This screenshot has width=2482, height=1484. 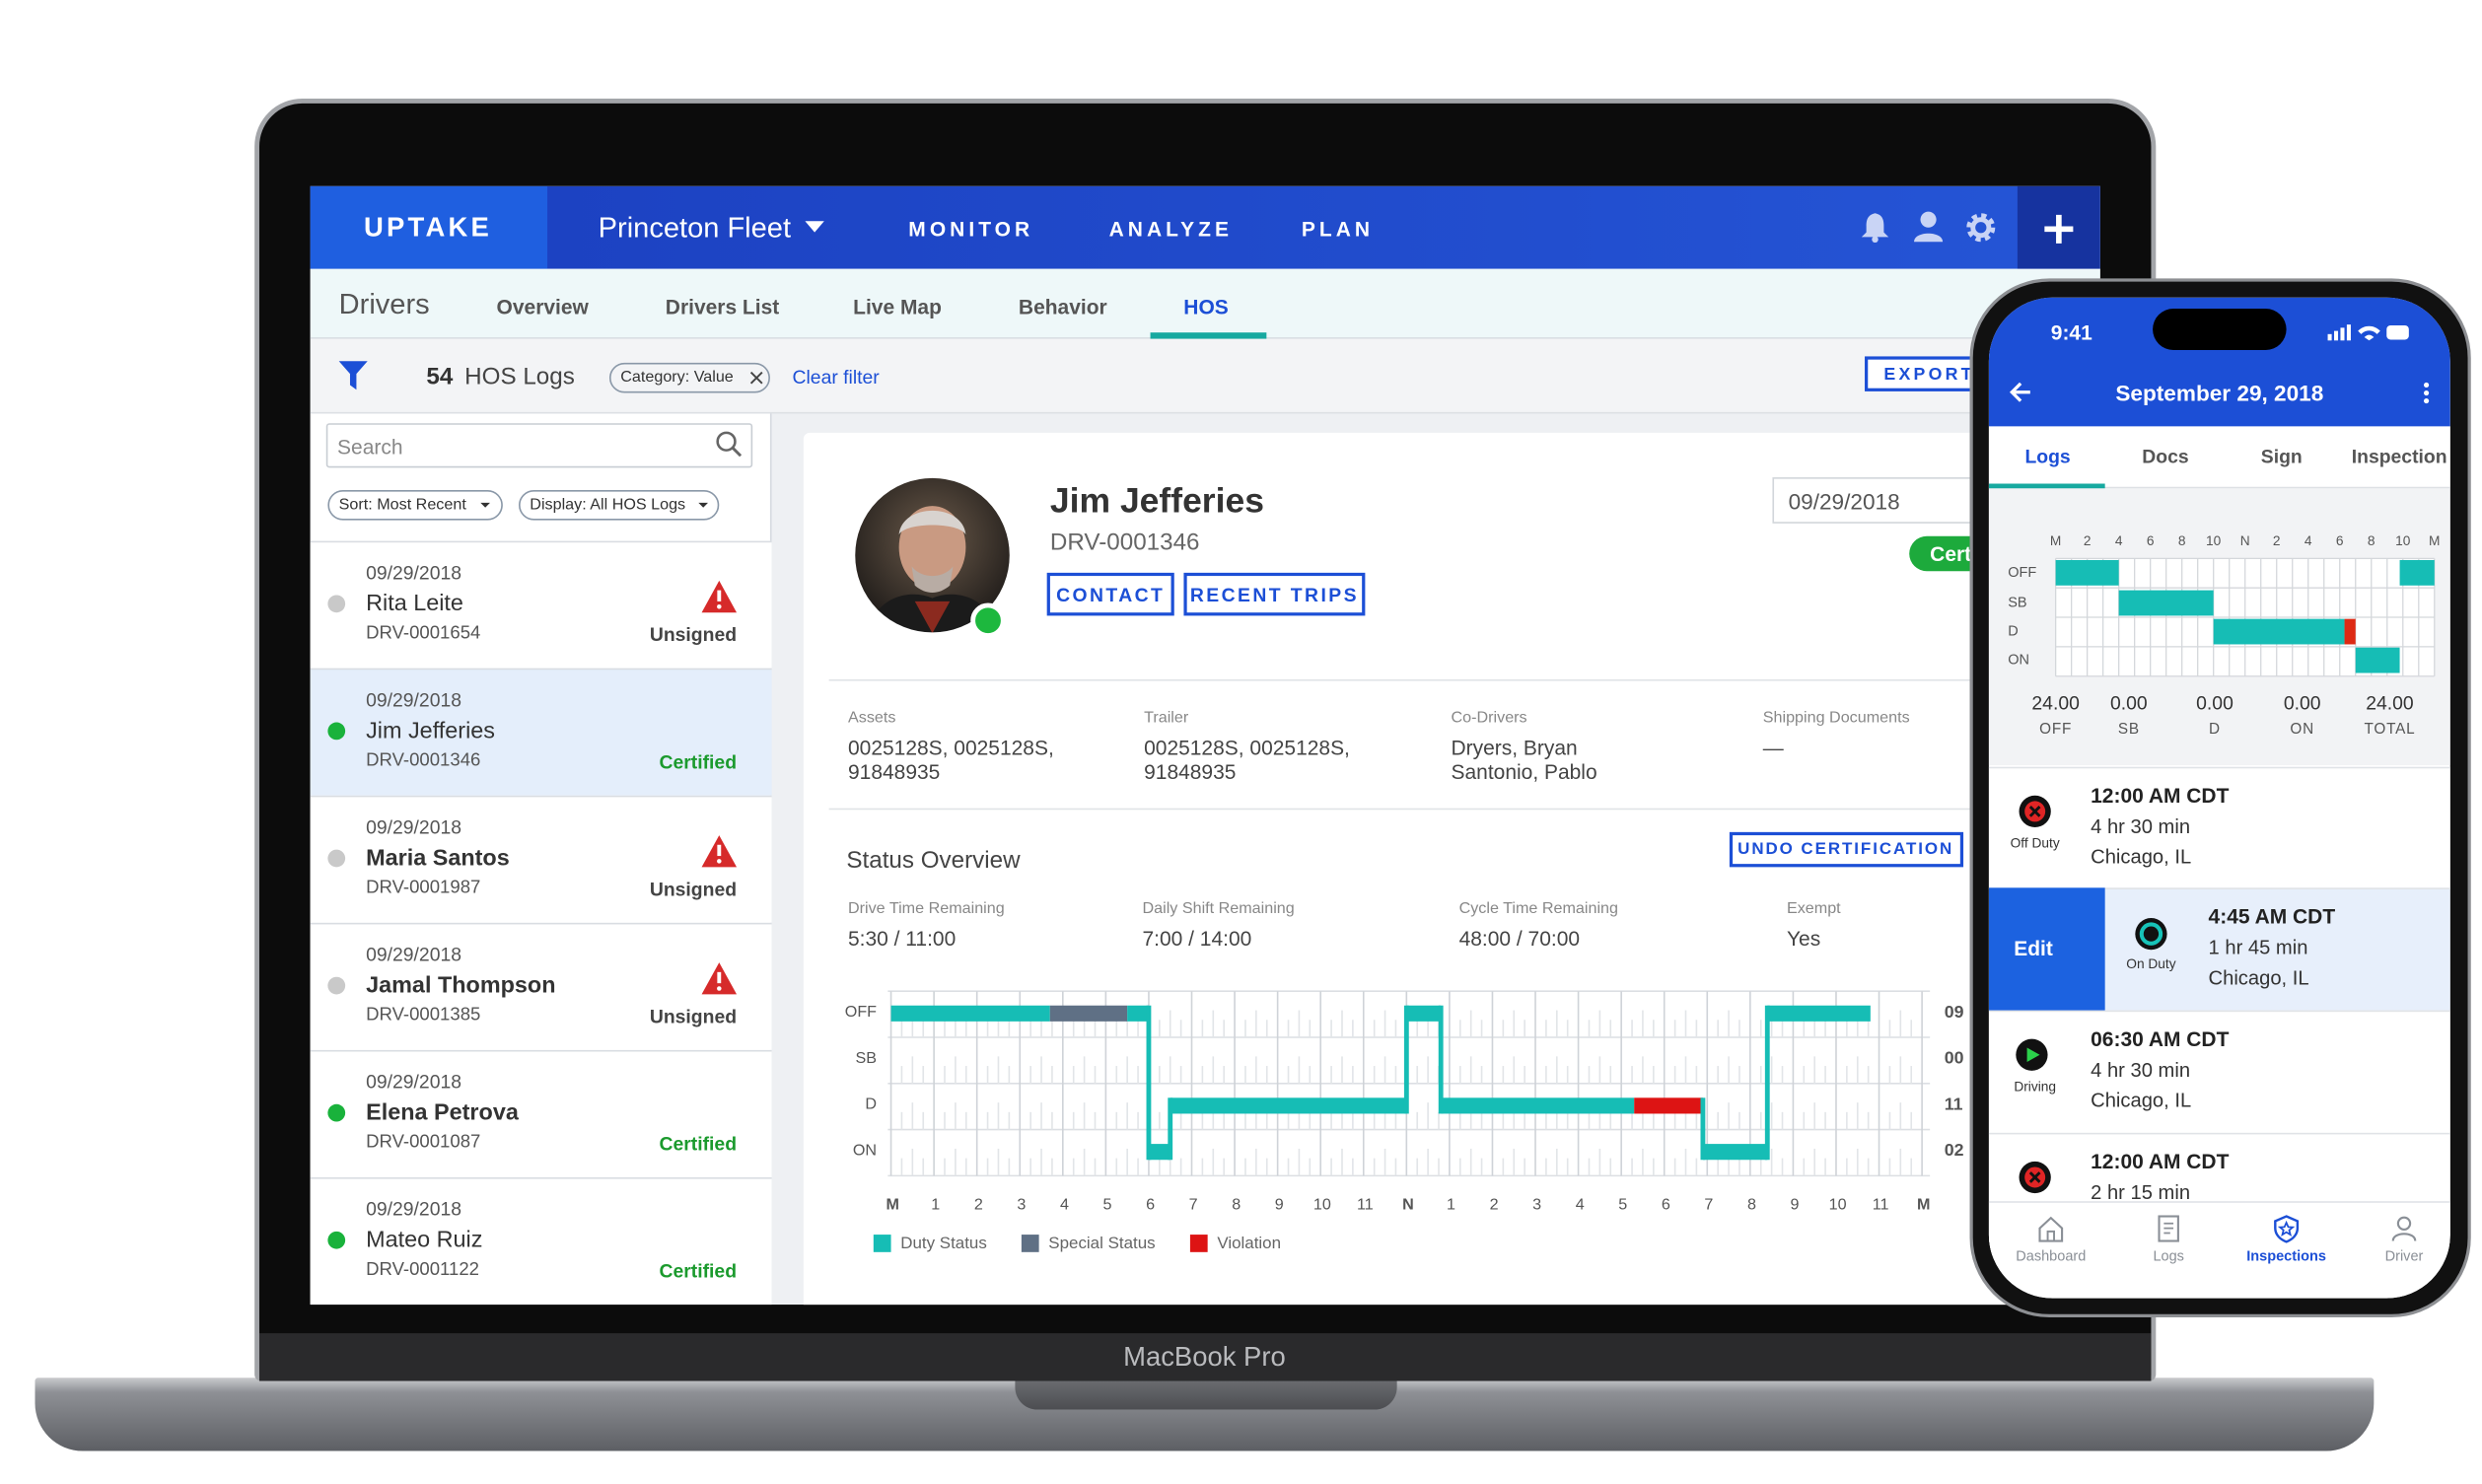 I want to click on fleet-selector: Princeton Fleet, so click(x=695, y=227).